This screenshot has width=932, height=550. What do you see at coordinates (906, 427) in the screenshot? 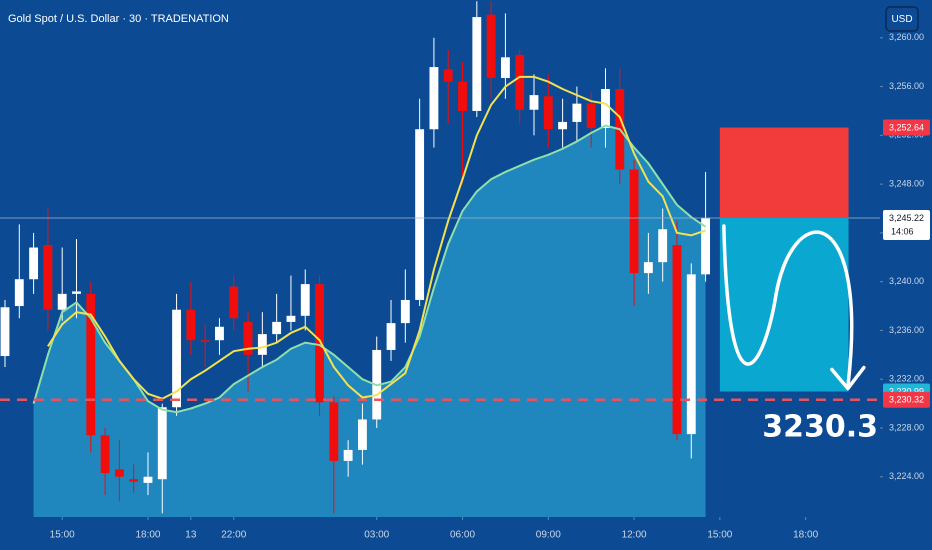
I see `y-tick-label: 3,228.00` at bounding box center [906, 427].